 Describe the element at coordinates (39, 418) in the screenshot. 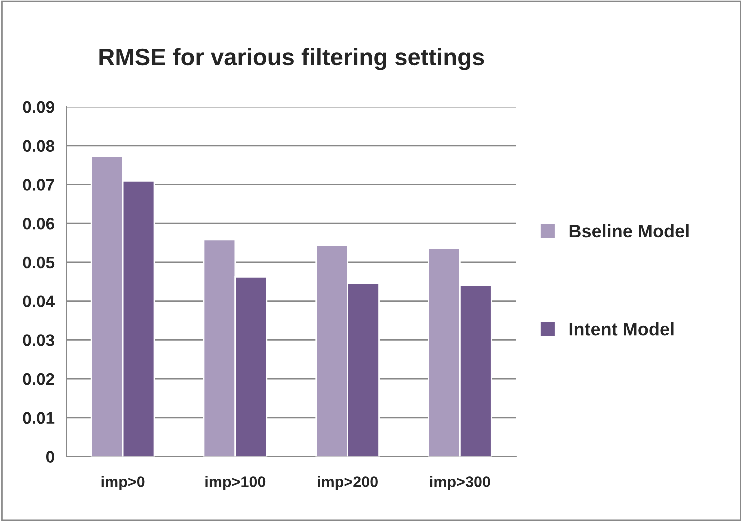

I see `y-tick-label: 0.01` at that location.